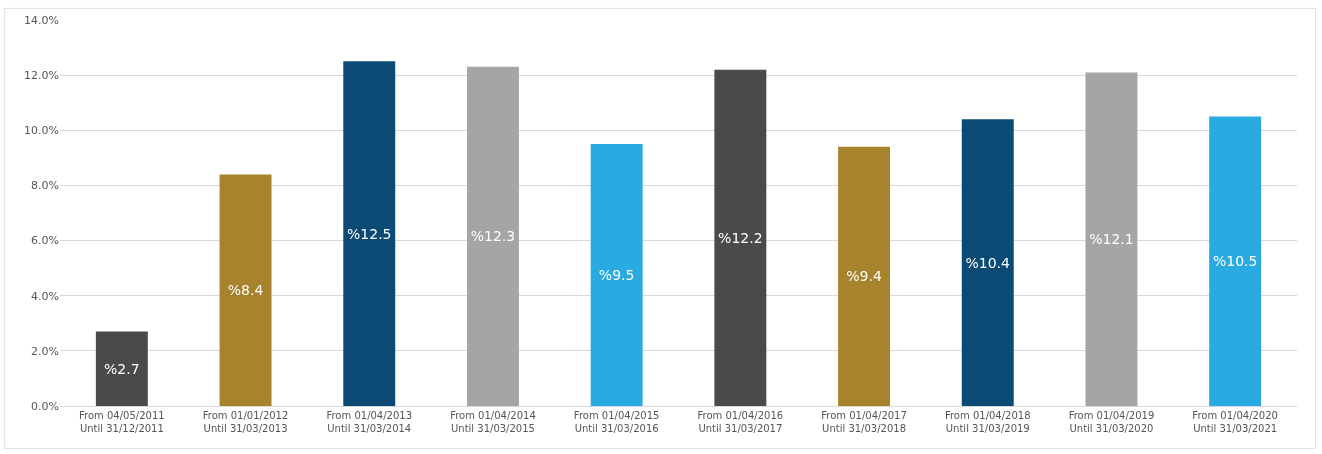 The height and width of the screenshot is (454, 1322). What do you see at coordinates (245, 422) in the screenshot?
I see `x-tick-label: From 01/01/2012 Until 31/03/2013` at bounding box center [245, 422].